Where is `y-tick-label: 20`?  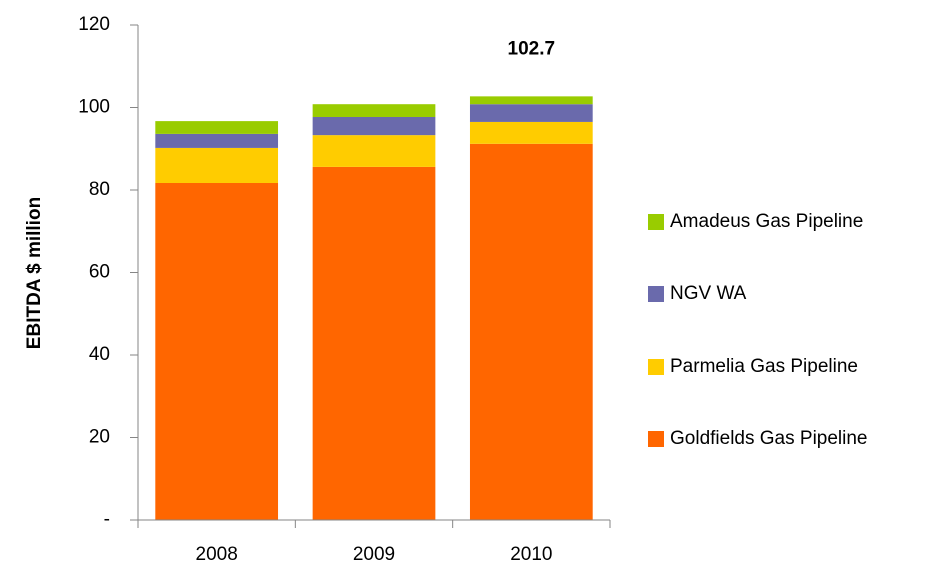
y-tick-label: 20 is located at coordinates (99, 437).